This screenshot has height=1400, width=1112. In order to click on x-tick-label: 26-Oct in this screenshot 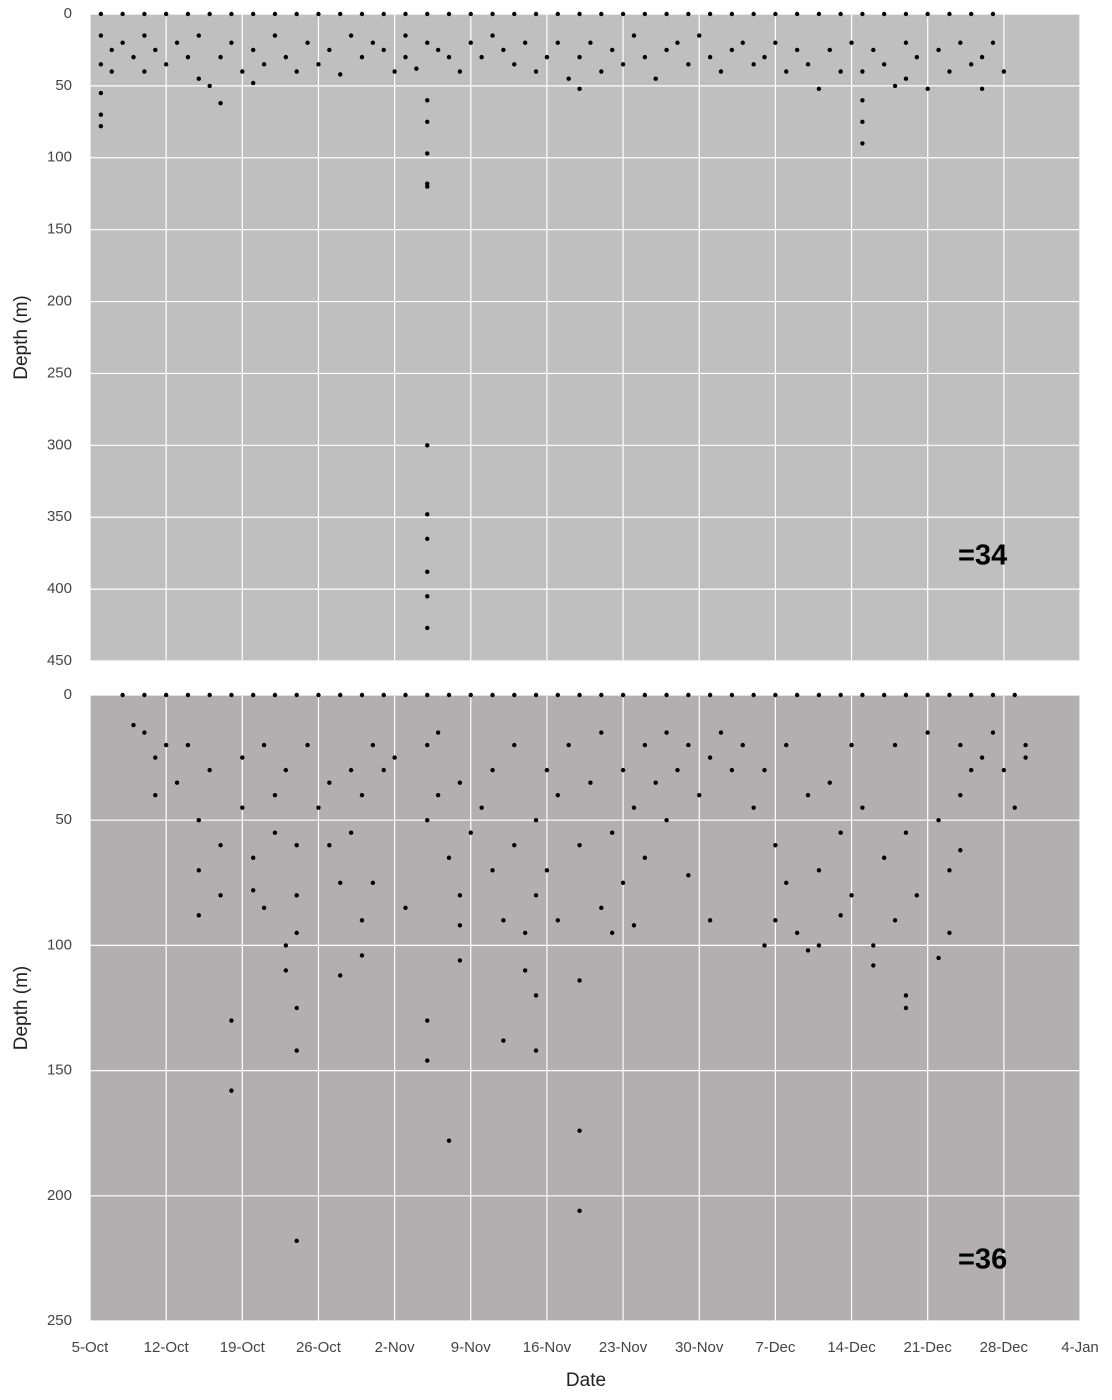, I will do `click(319, 1347)`.